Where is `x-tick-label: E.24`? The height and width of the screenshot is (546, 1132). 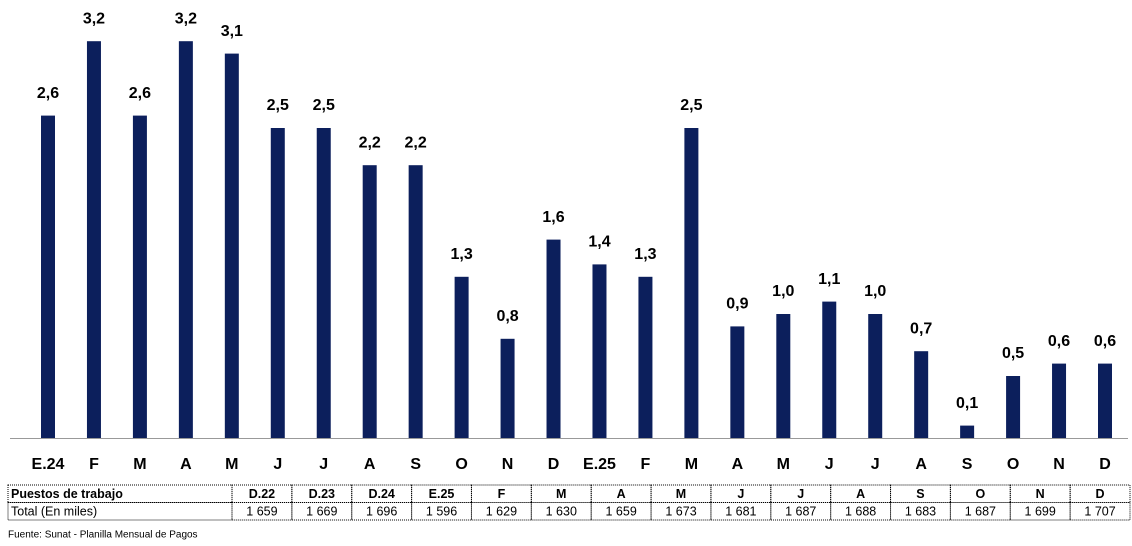 x-tick-label: E.24 is located at coordinates (48, 464).